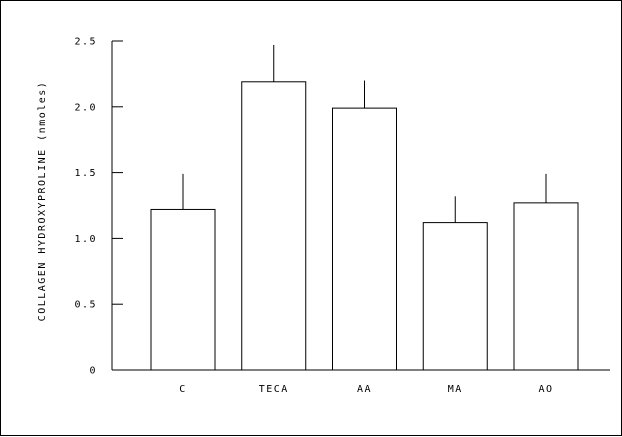 This screenshot has width=622, height=437. What do you see at coordinates (545, 389) in the screenshot?
I see `x-category-label: AO` at bounding box center [545, 389].